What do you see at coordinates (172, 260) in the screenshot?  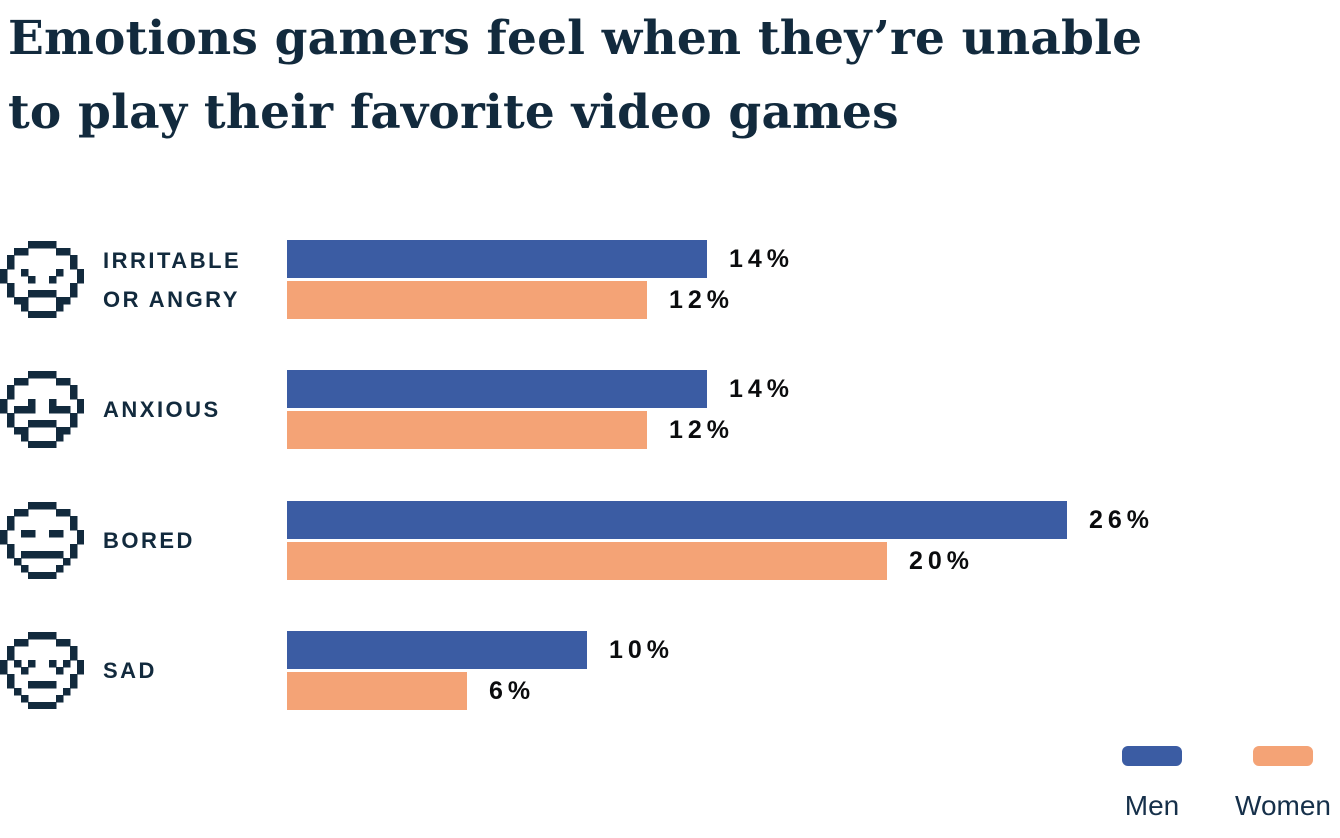 I see `category-label-line: IRRITABLE` at bounding box center [172, 260].